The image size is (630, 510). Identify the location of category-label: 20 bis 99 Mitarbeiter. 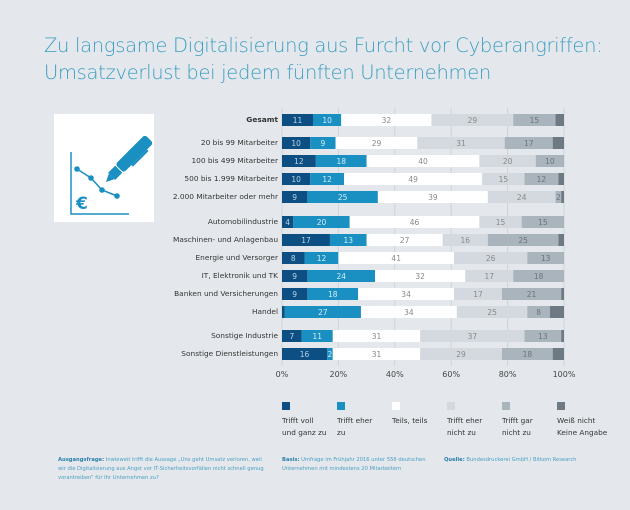
(239, 142).